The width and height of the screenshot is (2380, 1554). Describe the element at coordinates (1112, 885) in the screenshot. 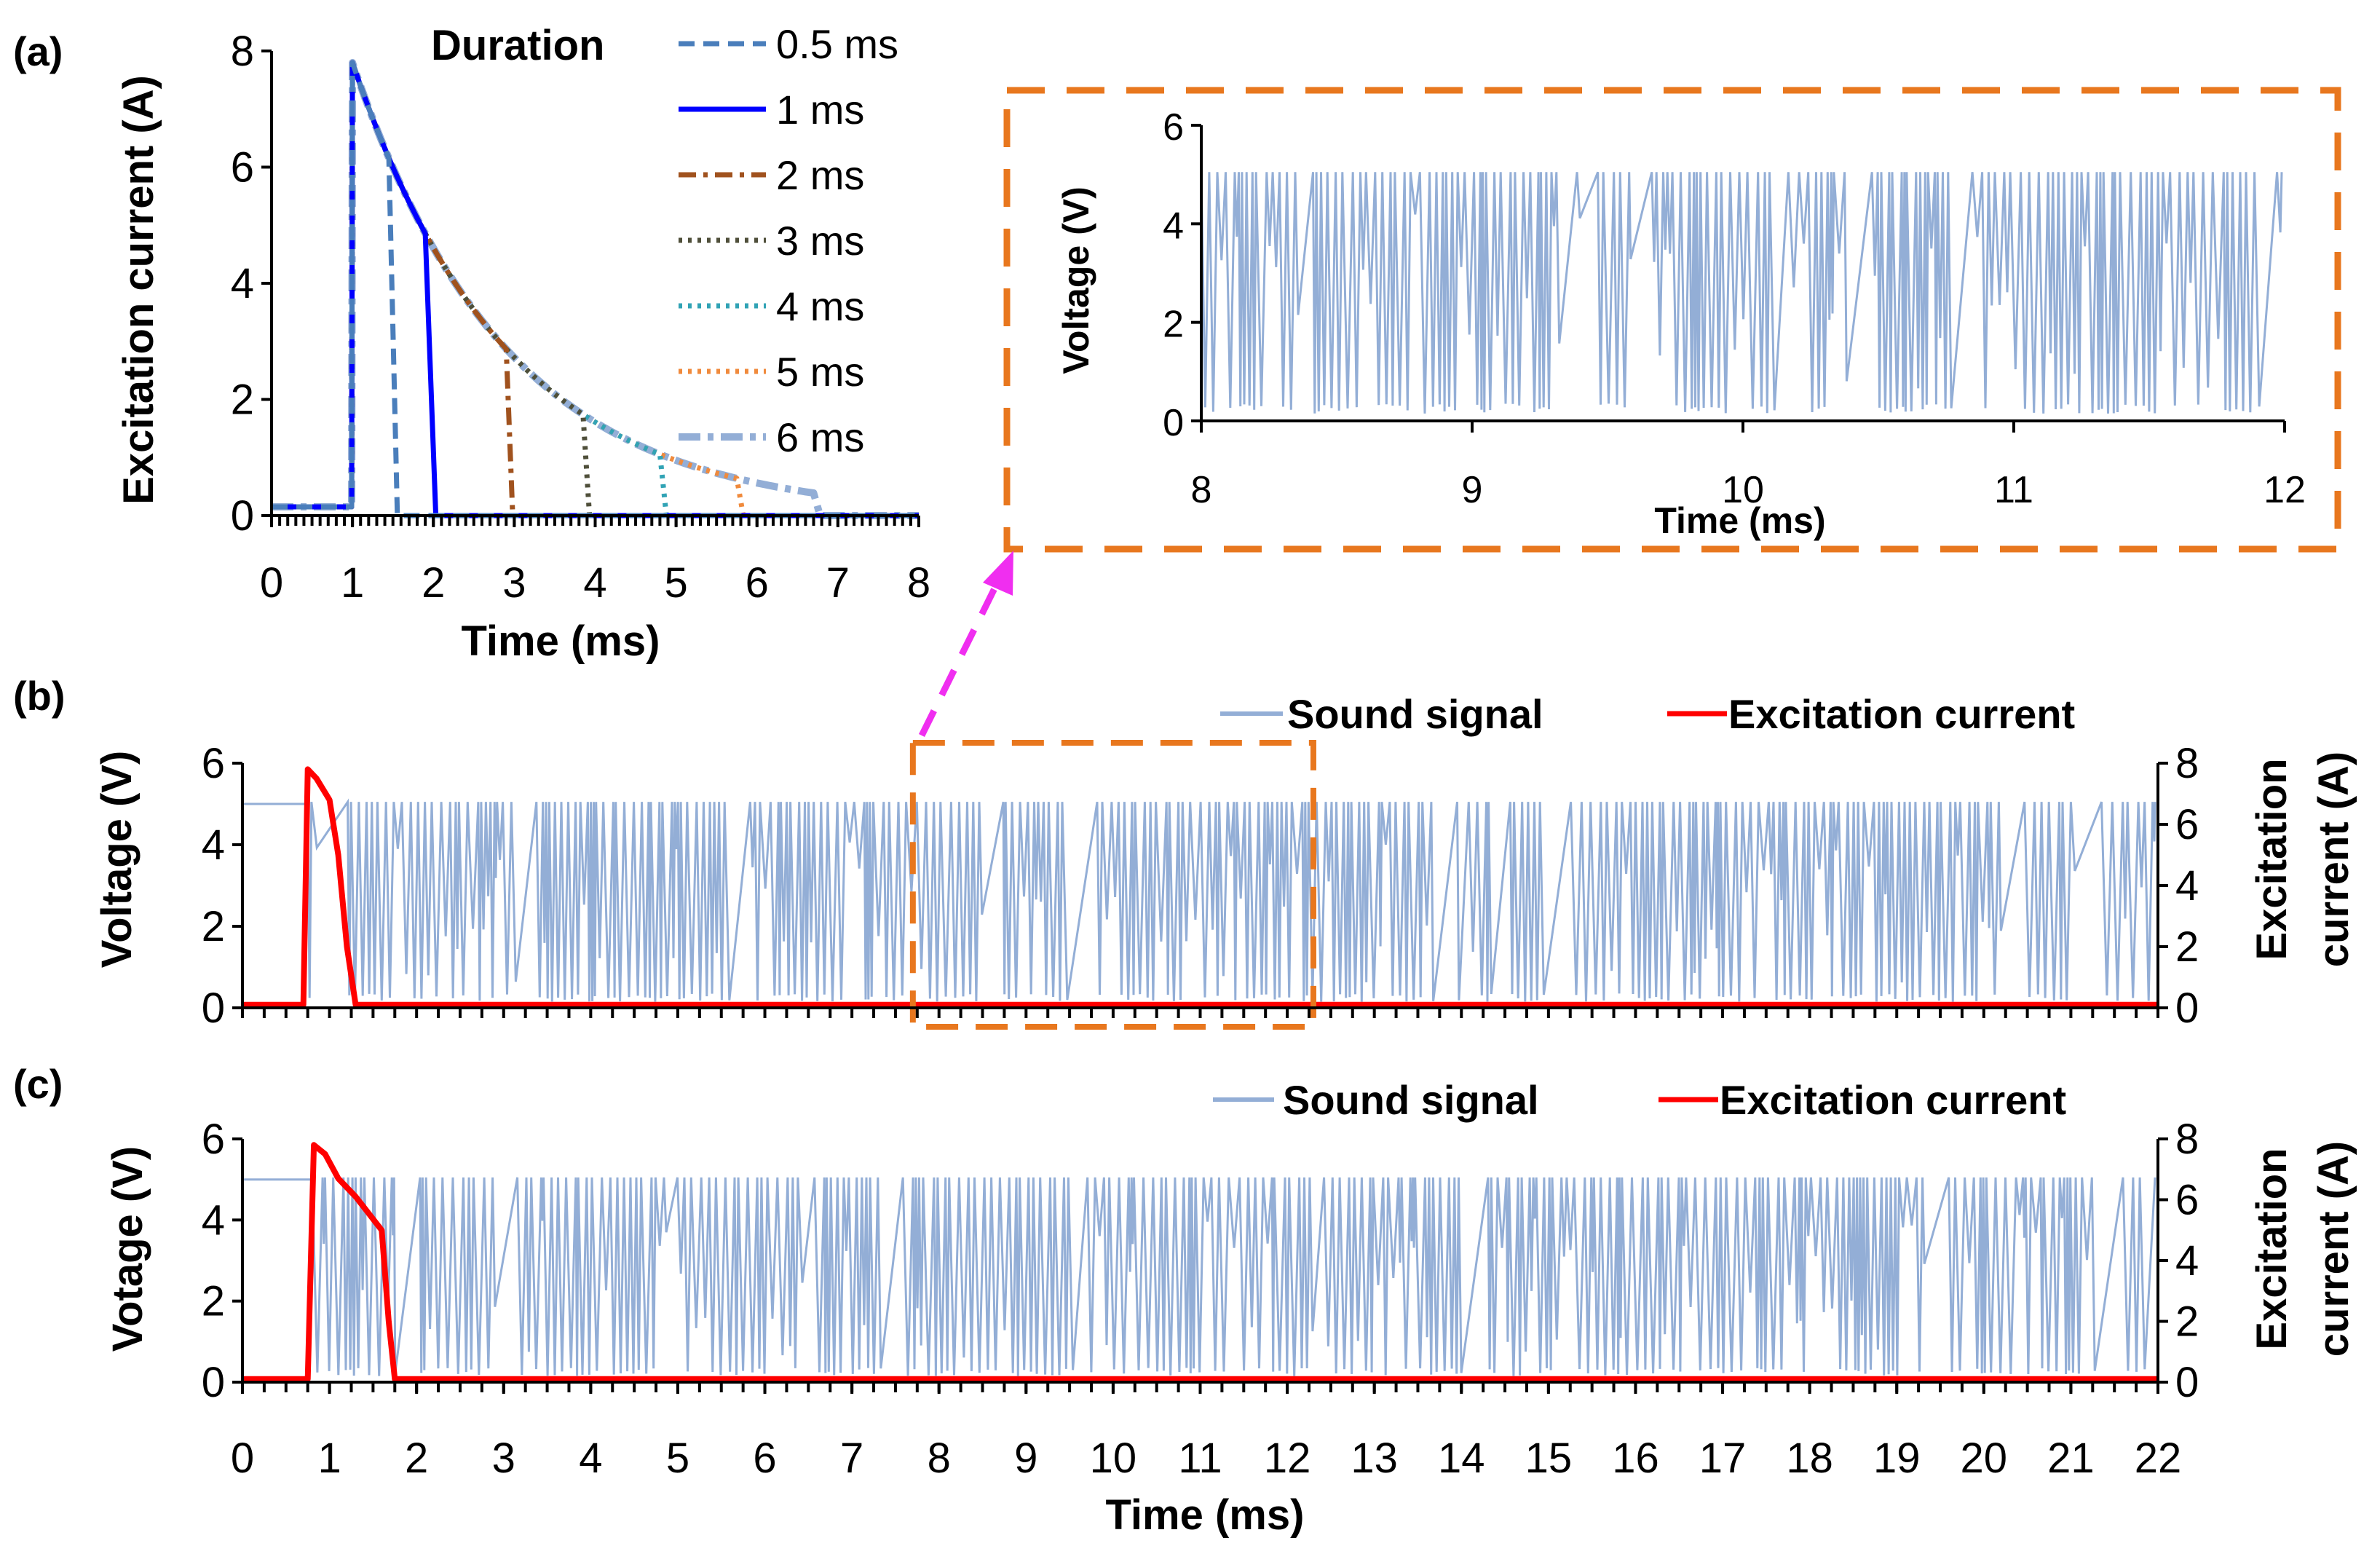

I see `panel-b-zoom-box` at that location.